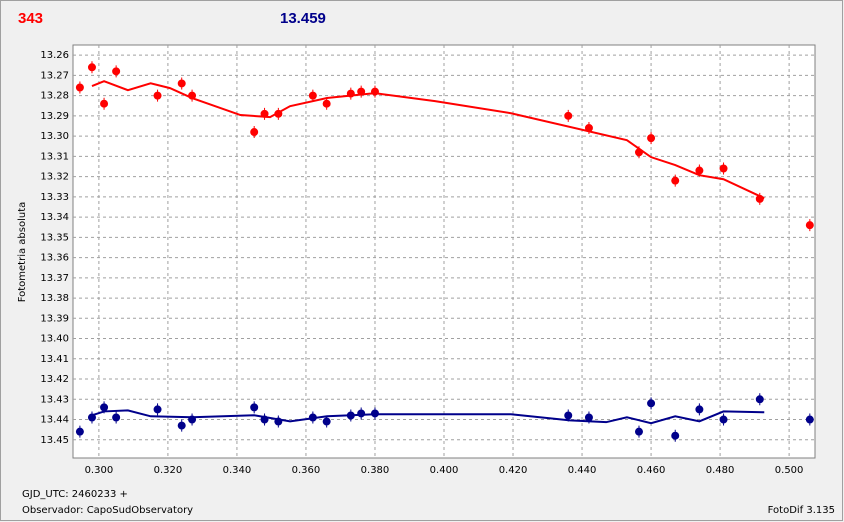 This screenshot has height=522, width=844. I want to click on x-tick-label: 0.380, so click(375, 470).